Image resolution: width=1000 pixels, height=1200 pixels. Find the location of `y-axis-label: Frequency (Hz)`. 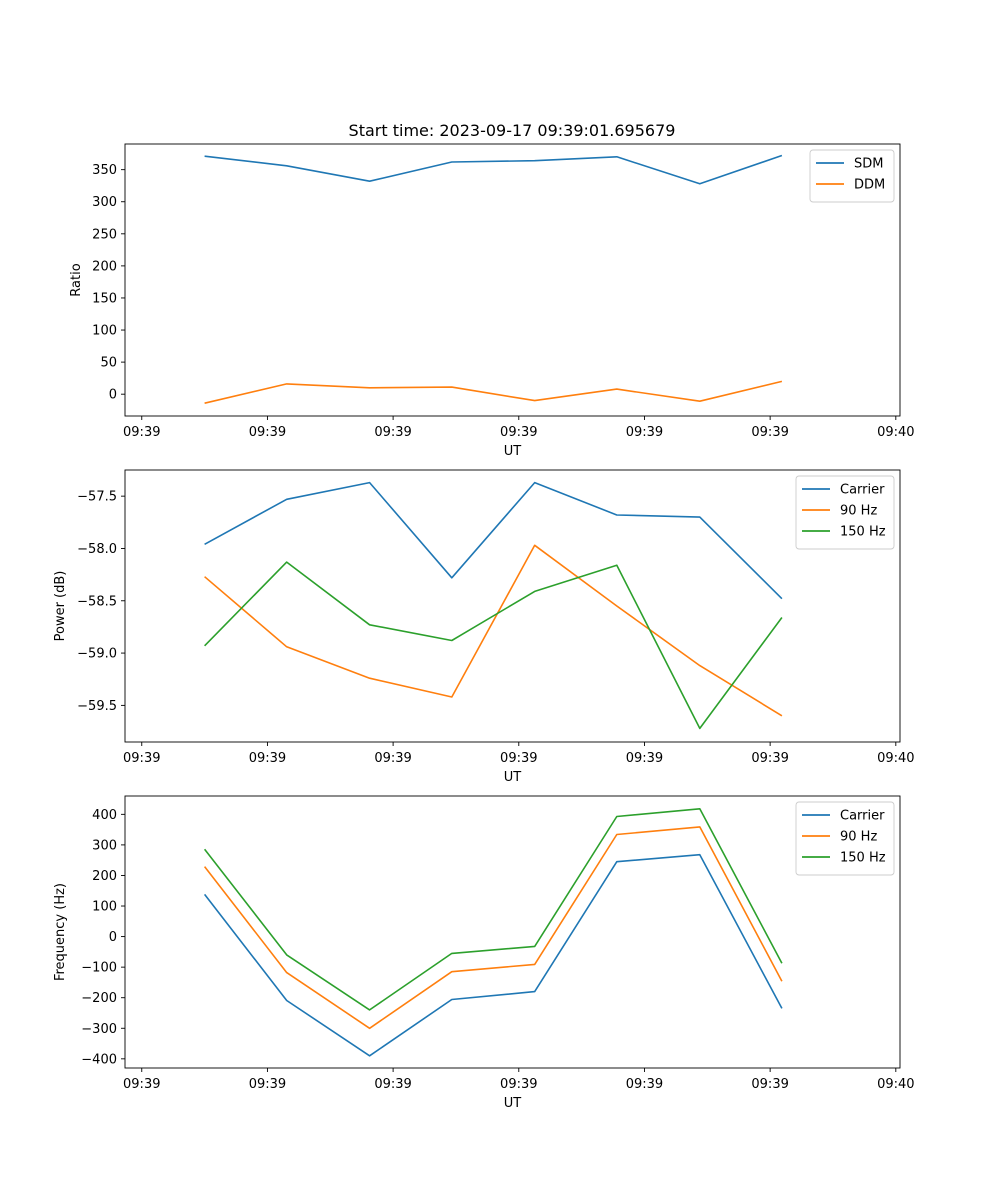

y-axis-label: Frequency (Hz) is located at coordinates (60, 932).